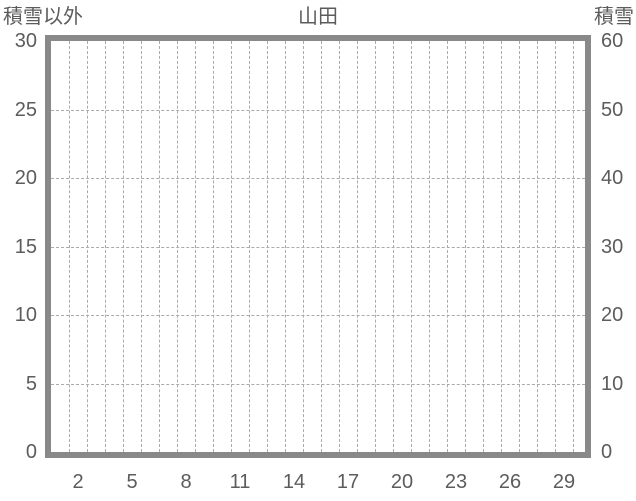 The height and width of the screenshot is (501, 636). What do you see at coordinates (402, 482) in the screenshot?
I see `x-axis-tick: 20` at bounding box center [402, 482].